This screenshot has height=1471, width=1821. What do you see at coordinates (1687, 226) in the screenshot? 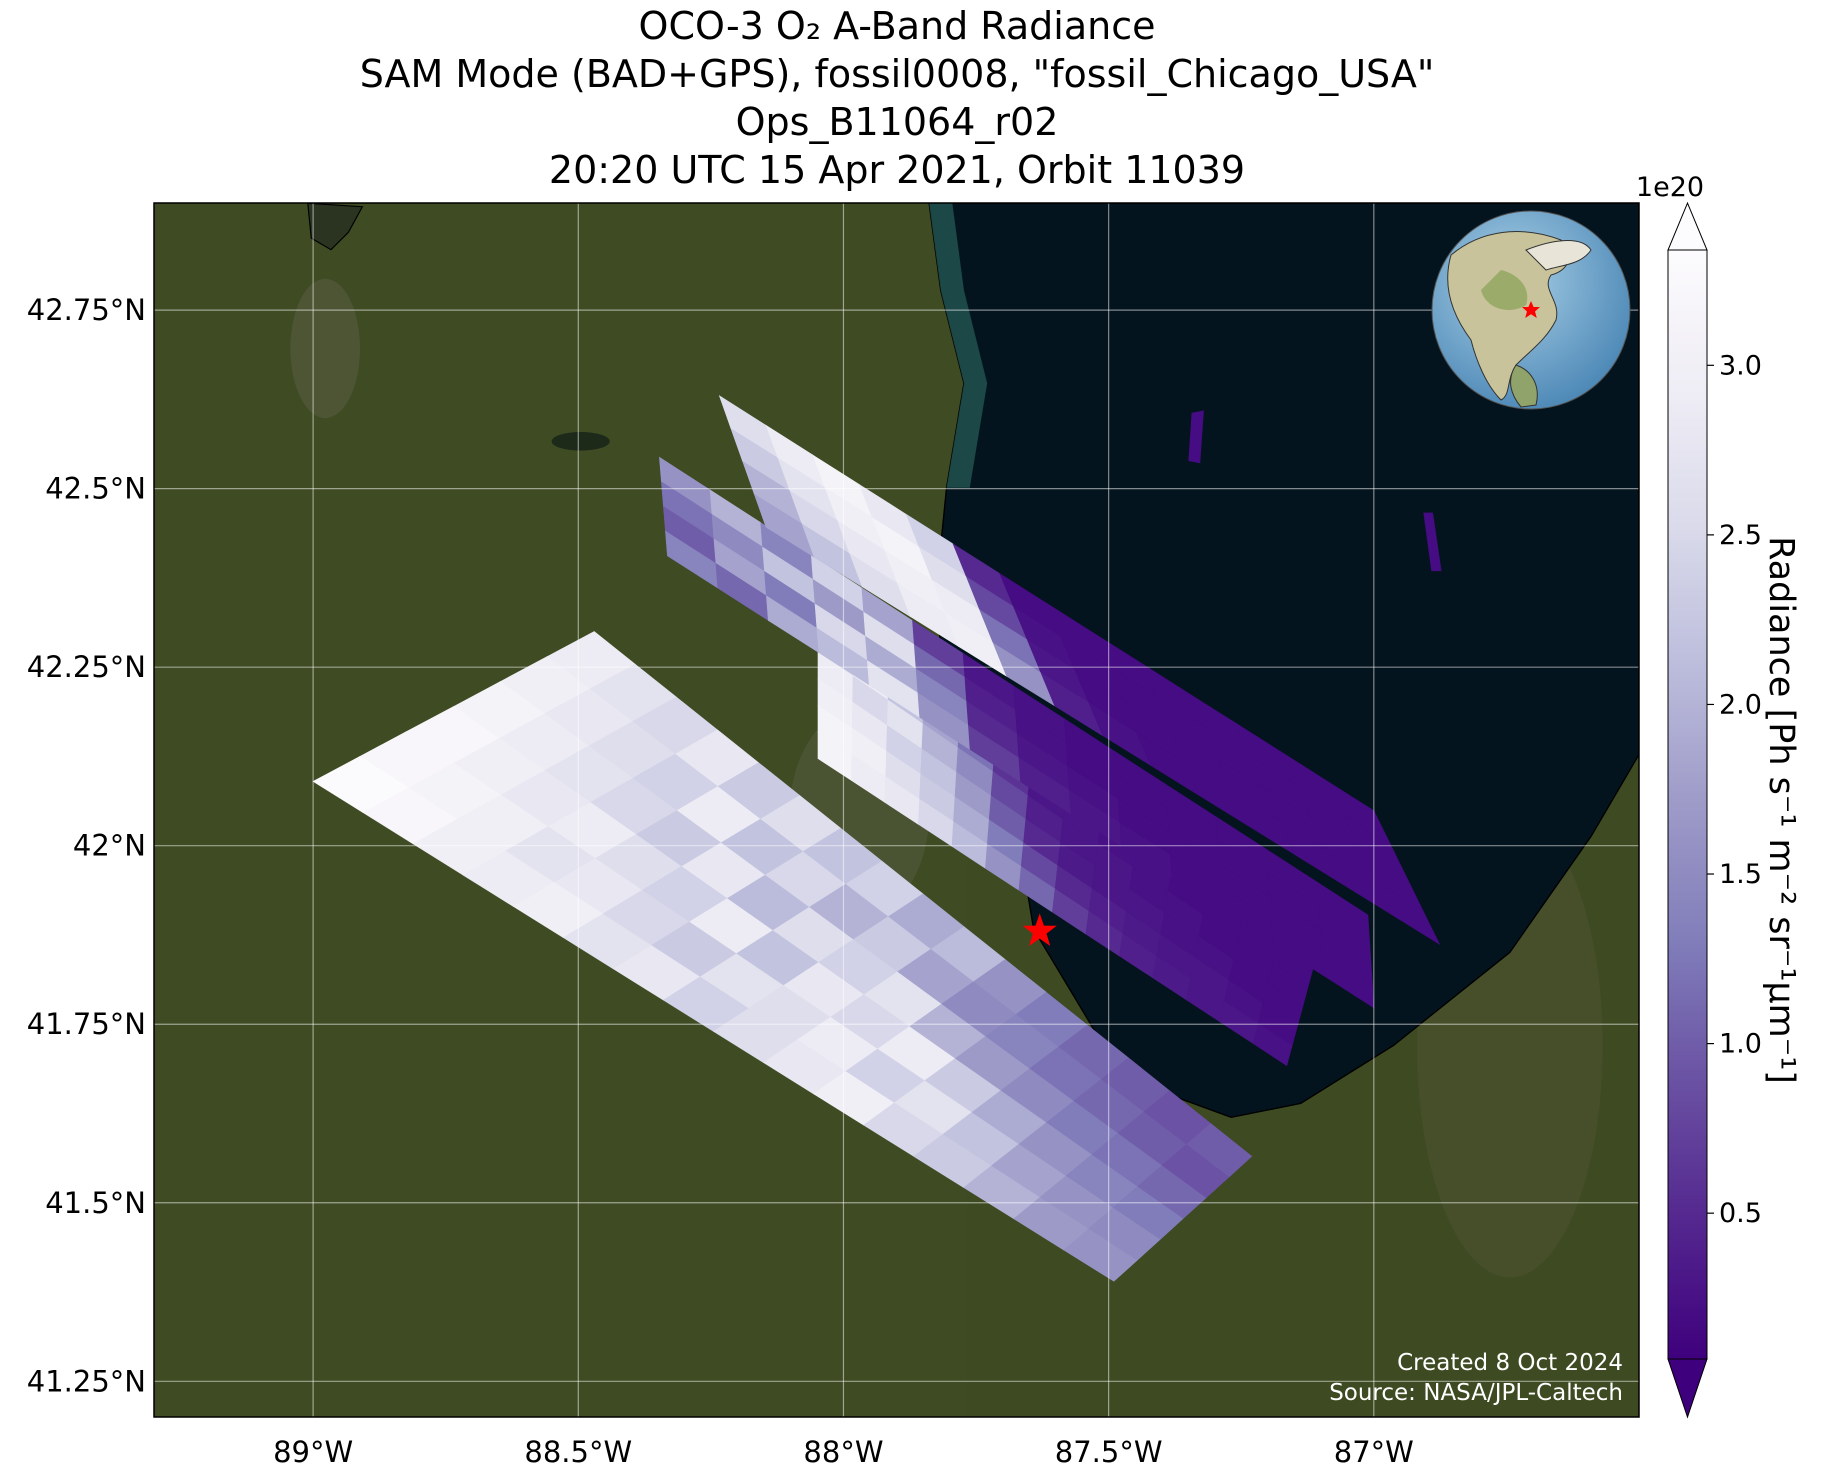
I see `colorbar-extend-max` at bounding box center [1687, 226].